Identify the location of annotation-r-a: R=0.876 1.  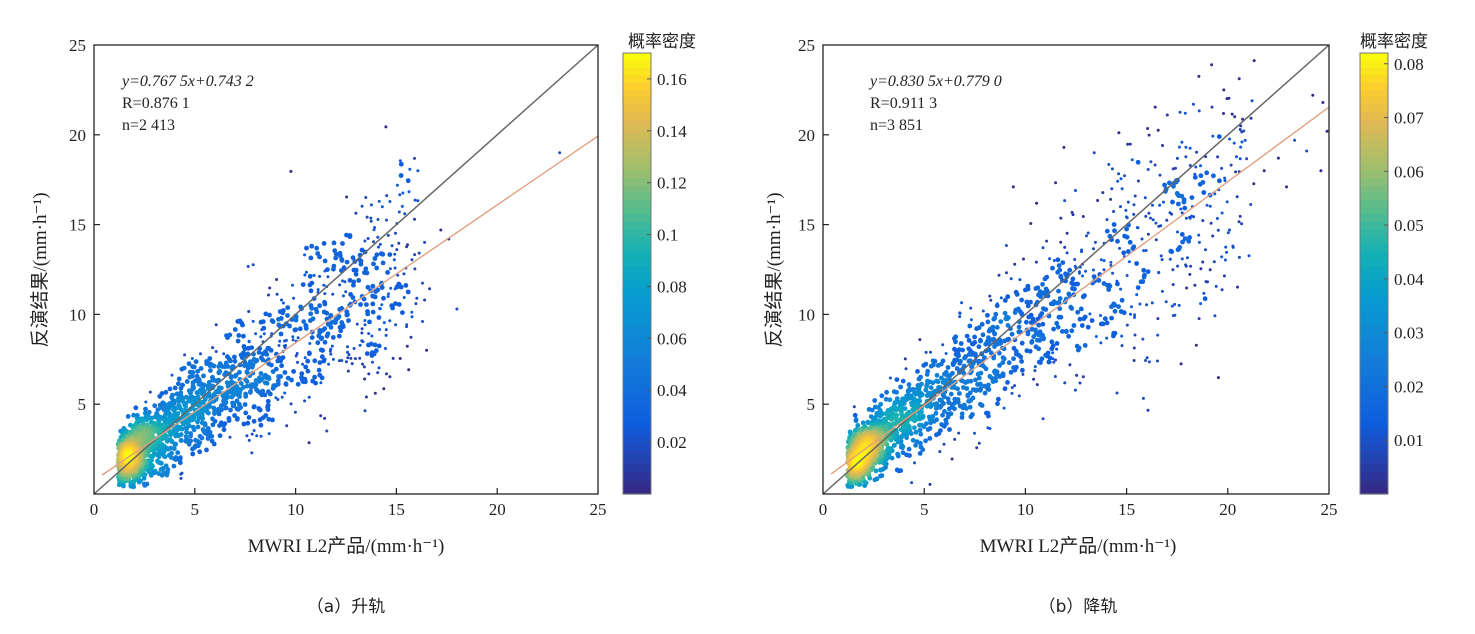
(156, 103).